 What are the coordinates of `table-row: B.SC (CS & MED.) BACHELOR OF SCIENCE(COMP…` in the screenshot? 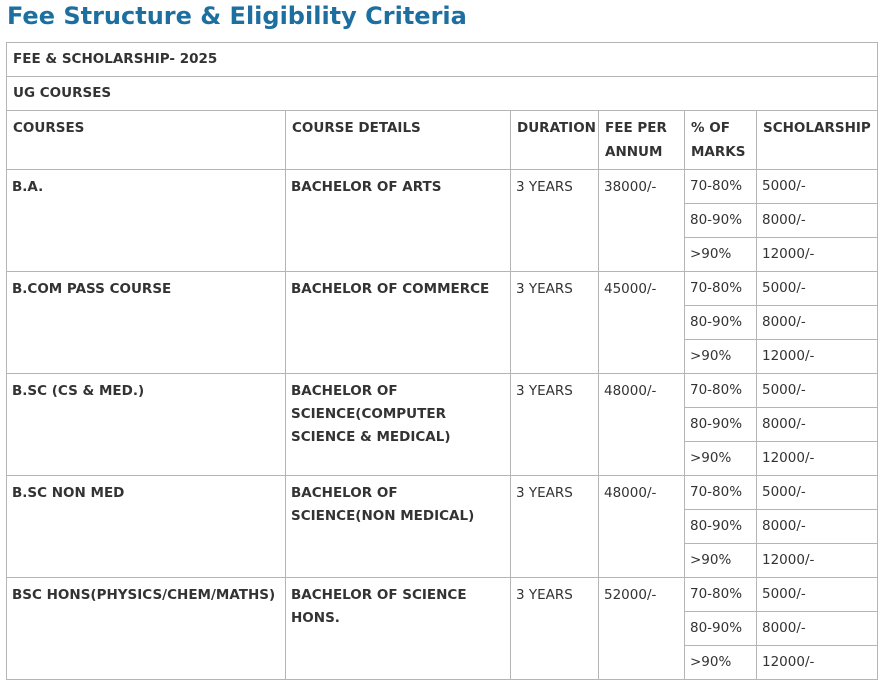 It's located at (442, 424).